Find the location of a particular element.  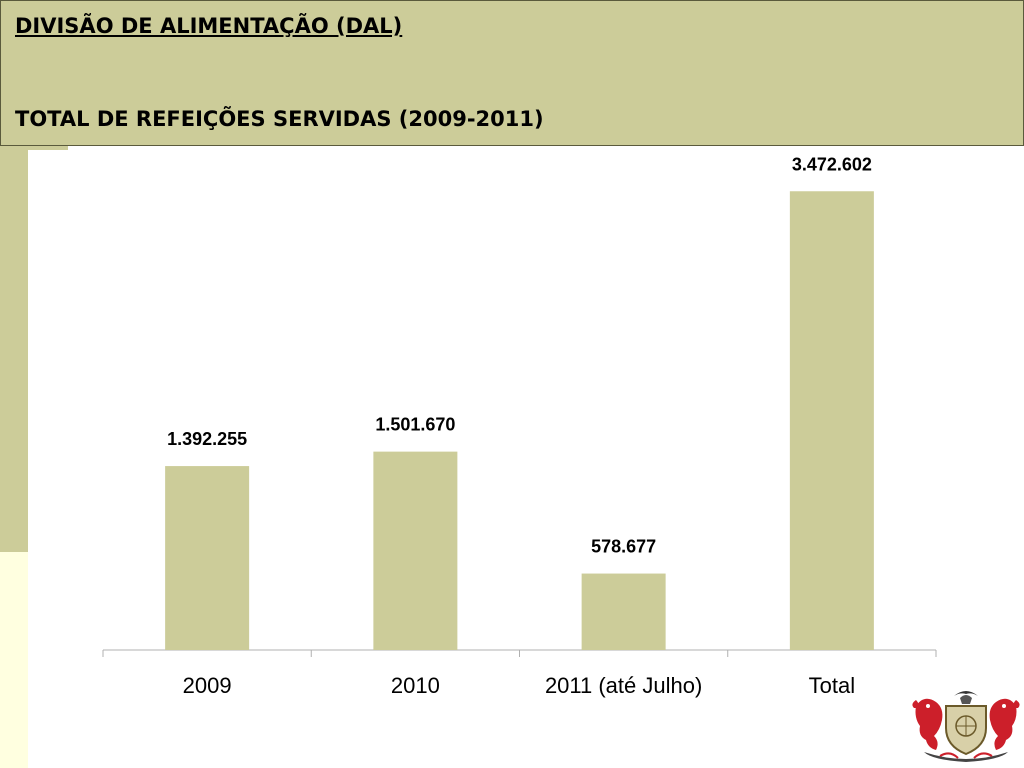

data-label: 1.392.255 is located at coordinates (207, 439).